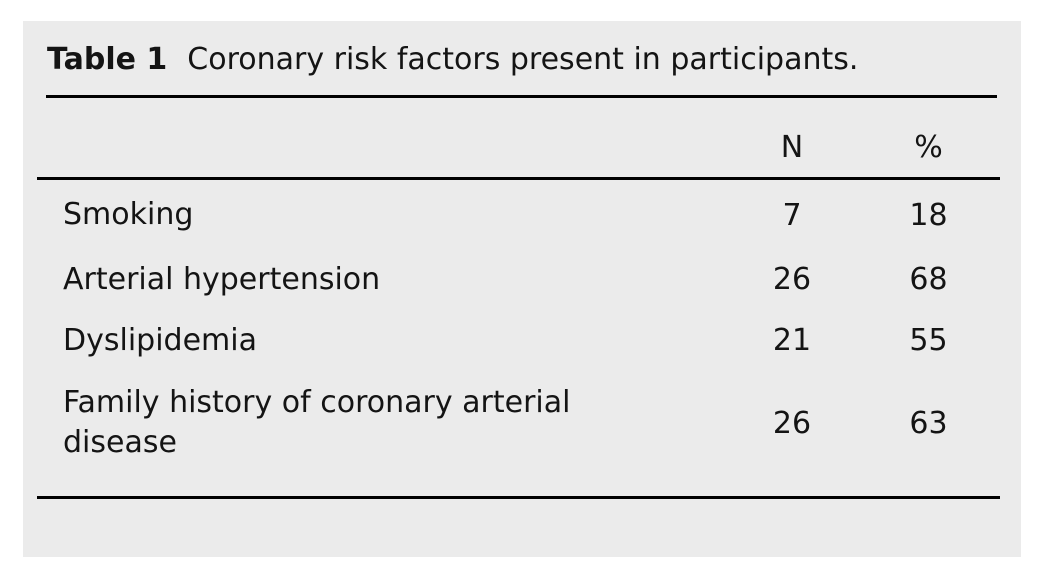  What do you see at coordinates (521, 96) in the screenshot?
I see `title-divider` at bounding box center [521, 96].